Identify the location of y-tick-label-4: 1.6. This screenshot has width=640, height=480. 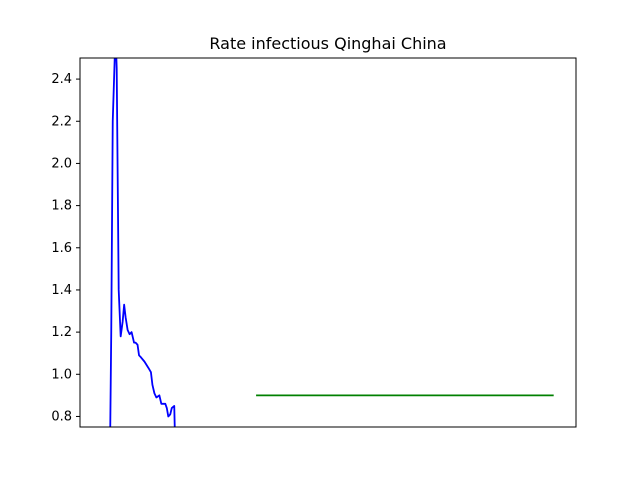
(61, 248).